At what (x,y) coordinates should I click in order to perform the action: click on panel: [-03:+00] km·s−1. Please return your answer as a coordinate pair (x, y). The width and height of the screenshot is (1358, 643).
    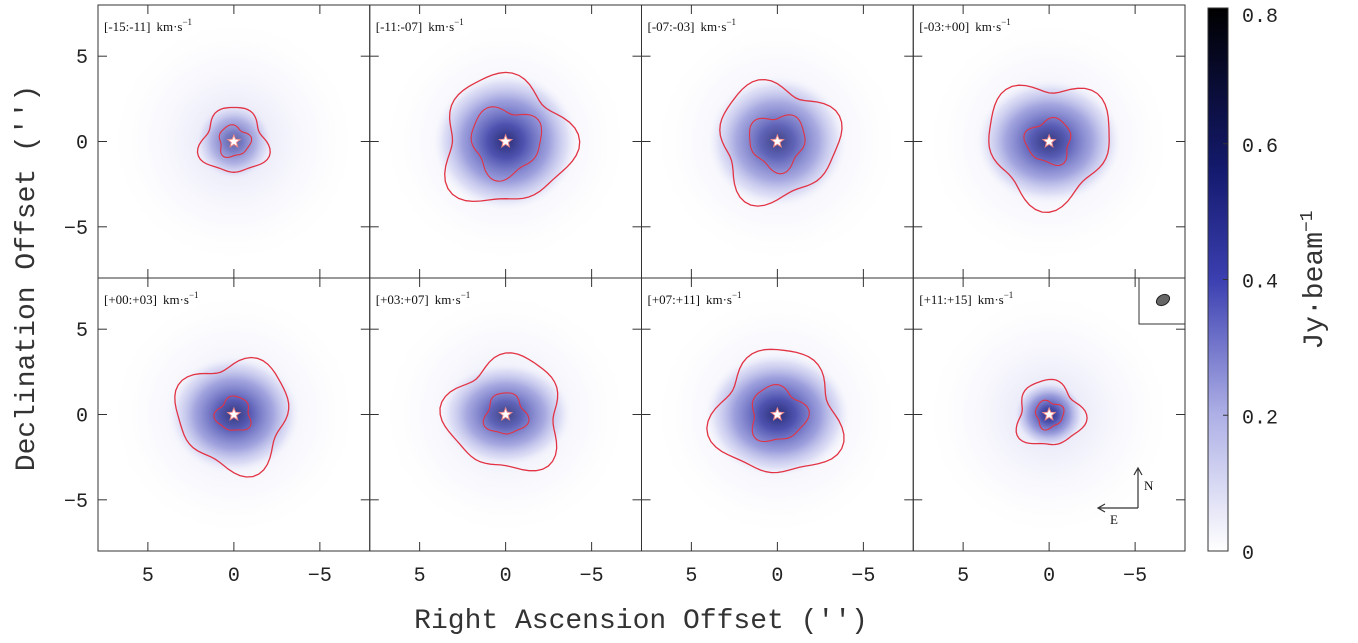
    Looking at the image, I should click on (1049, 141).